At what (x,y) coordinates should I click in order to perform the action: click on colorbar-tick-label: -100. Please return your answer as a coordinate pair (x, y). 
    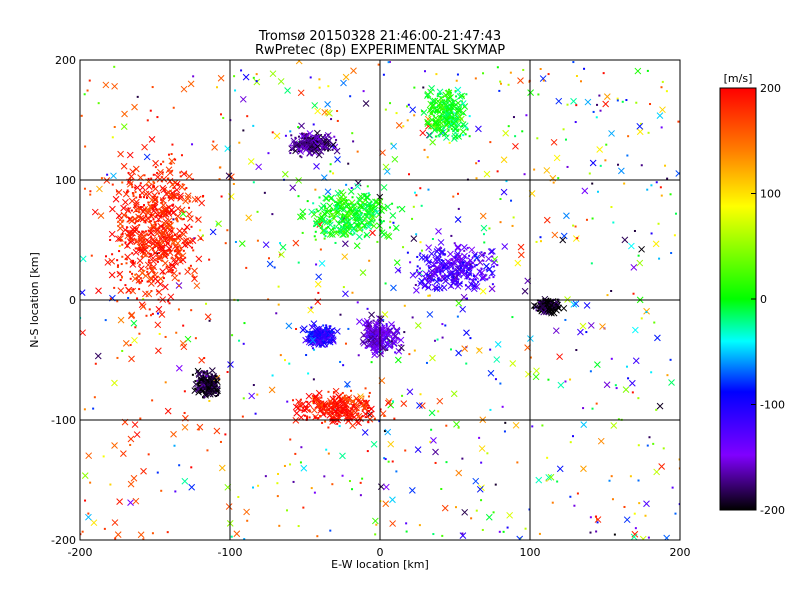
    Looking at the image, I should click on (772, 405).